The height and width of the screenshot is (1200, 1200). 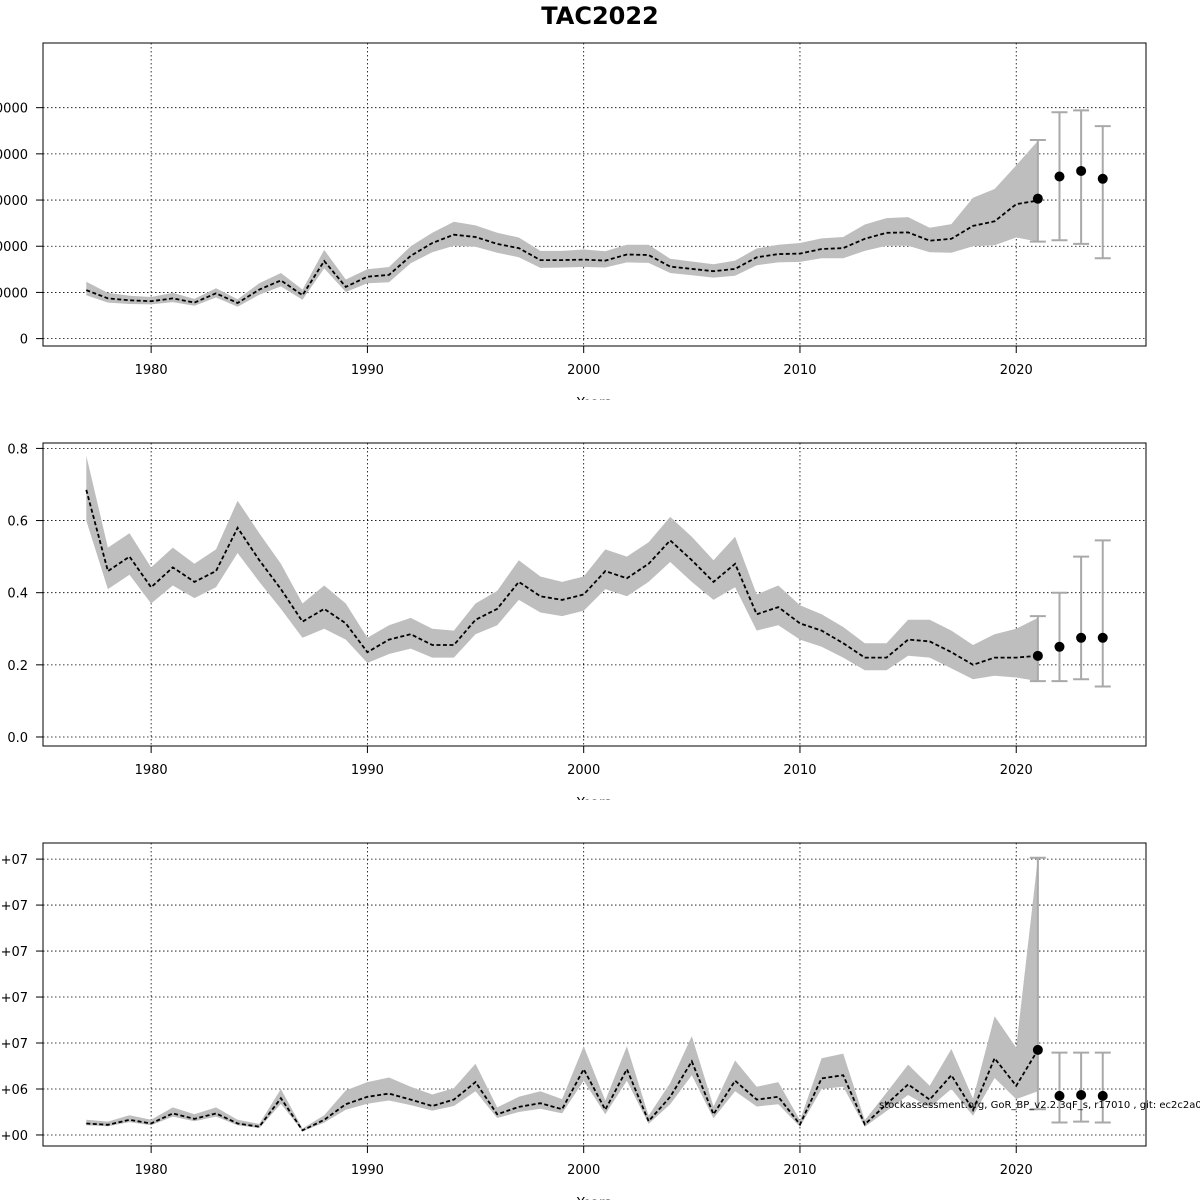 What do you see at coordinates (17, 666) in the screenshot?
I see `y-tick-label: 0.2` at bounding box center [17, 666].